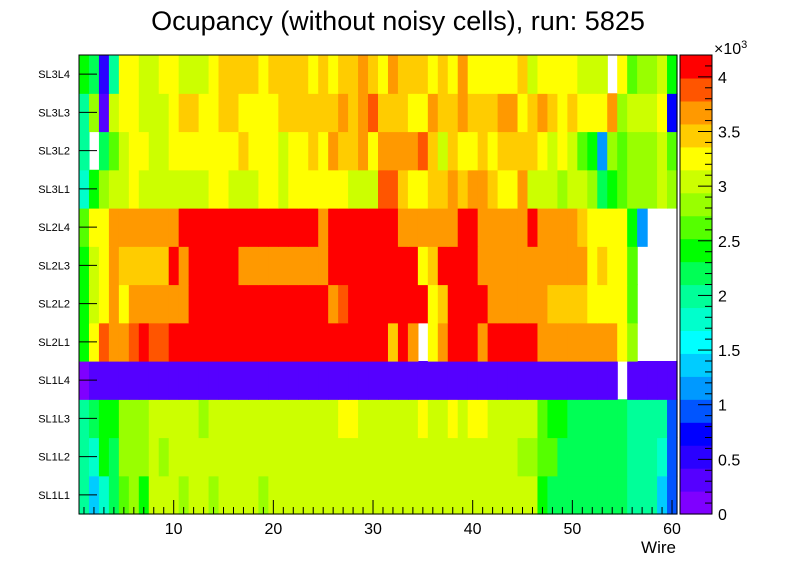 This screenshot has width=796, height=572. Describe the element at coordinates (473, 529) in the screenshot. I see `x-tick-label: 40` at that location.